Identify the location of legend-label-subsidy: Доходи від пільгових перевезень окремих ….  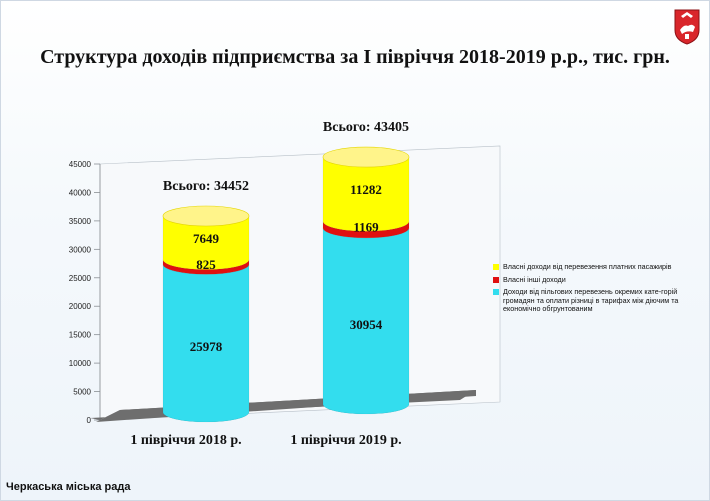
(591, 300).